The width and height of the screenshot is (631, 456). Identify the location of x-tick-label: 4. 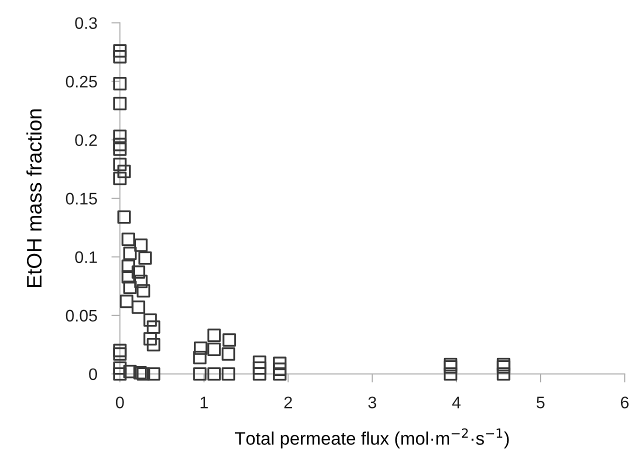
(456, 402).